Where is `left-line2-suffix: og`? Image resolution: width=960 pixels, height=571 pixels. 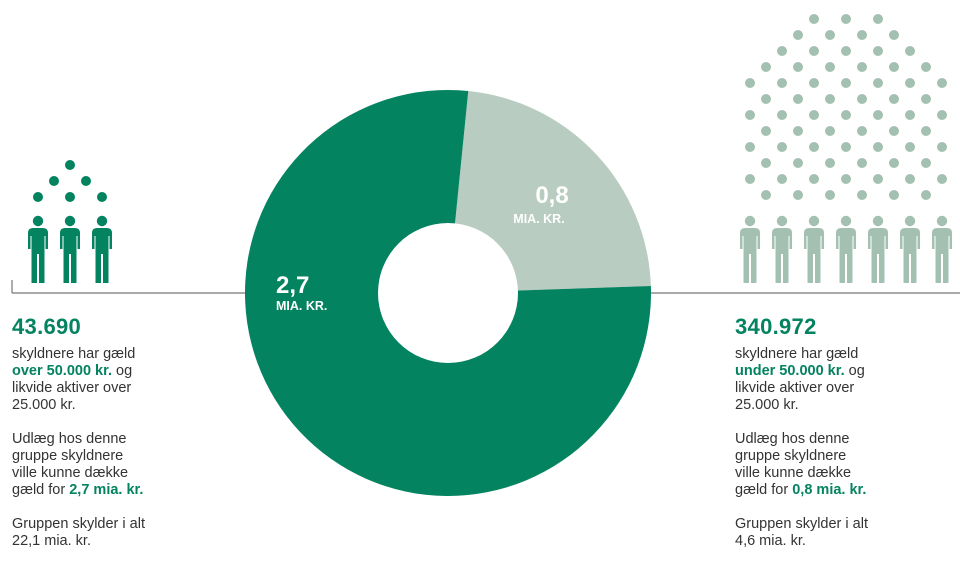
left-line2-suffix: og is located at coordinates (122, 371).